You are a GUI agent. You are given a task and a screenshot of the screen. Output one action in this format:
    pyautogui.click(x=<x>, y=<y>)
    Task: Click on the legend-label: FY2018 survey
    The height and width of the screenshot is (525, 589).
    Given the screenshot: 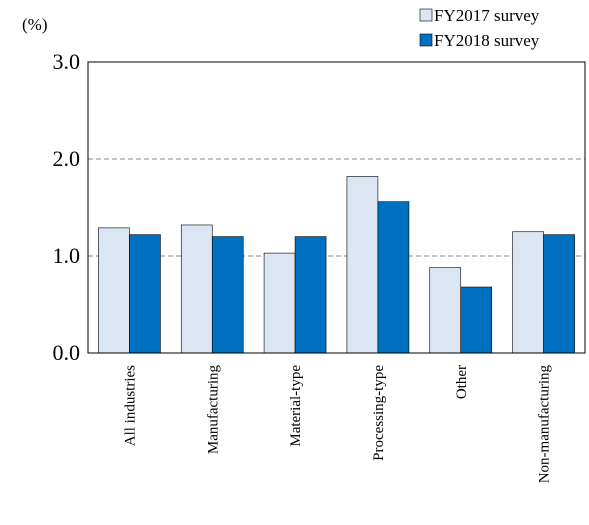 What is the action you would take?
    pyautogui.click(x=487, y=40)
    